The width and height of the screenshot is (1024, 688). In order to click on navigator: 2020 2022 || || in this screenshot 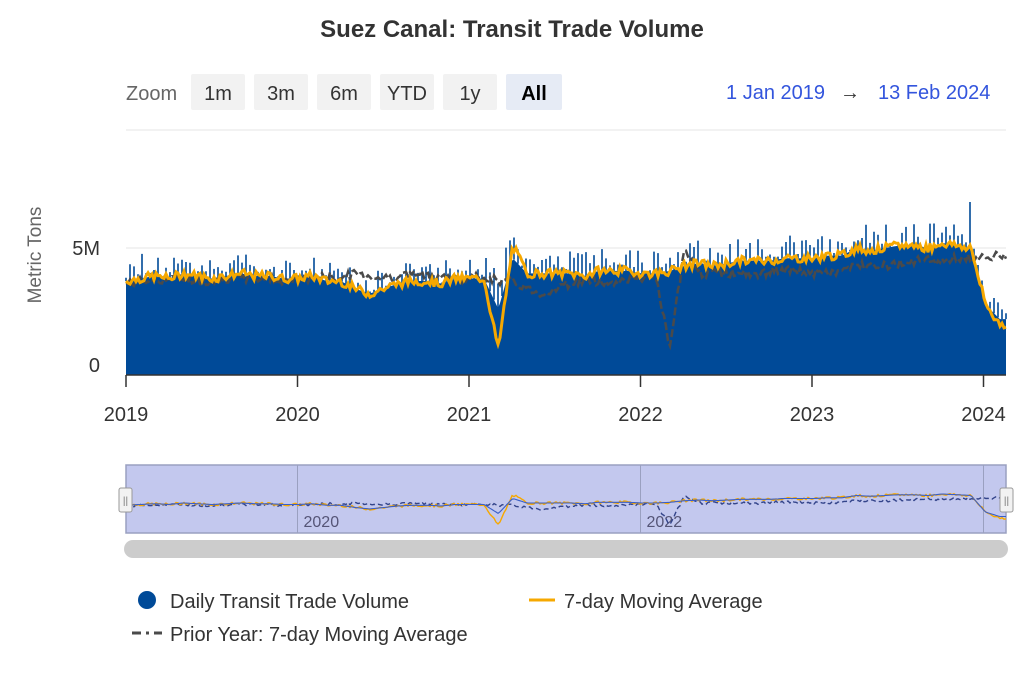, I will do `click(566, 499)`.